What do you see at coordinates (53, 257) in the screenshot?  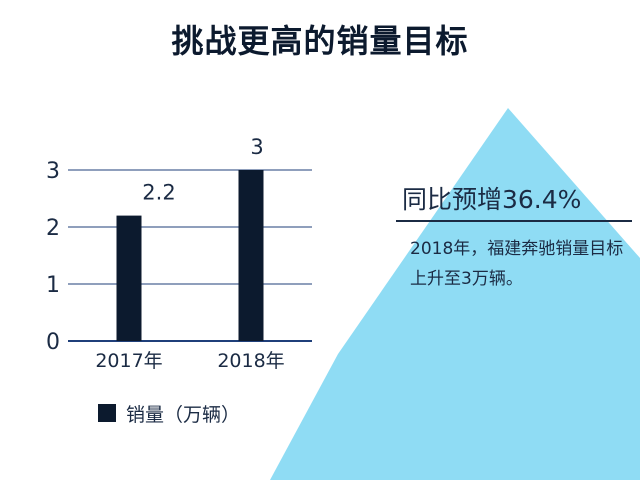 I see `y-axis-tick-labels: 0 1 2 3` at bounding box center [53, 257].